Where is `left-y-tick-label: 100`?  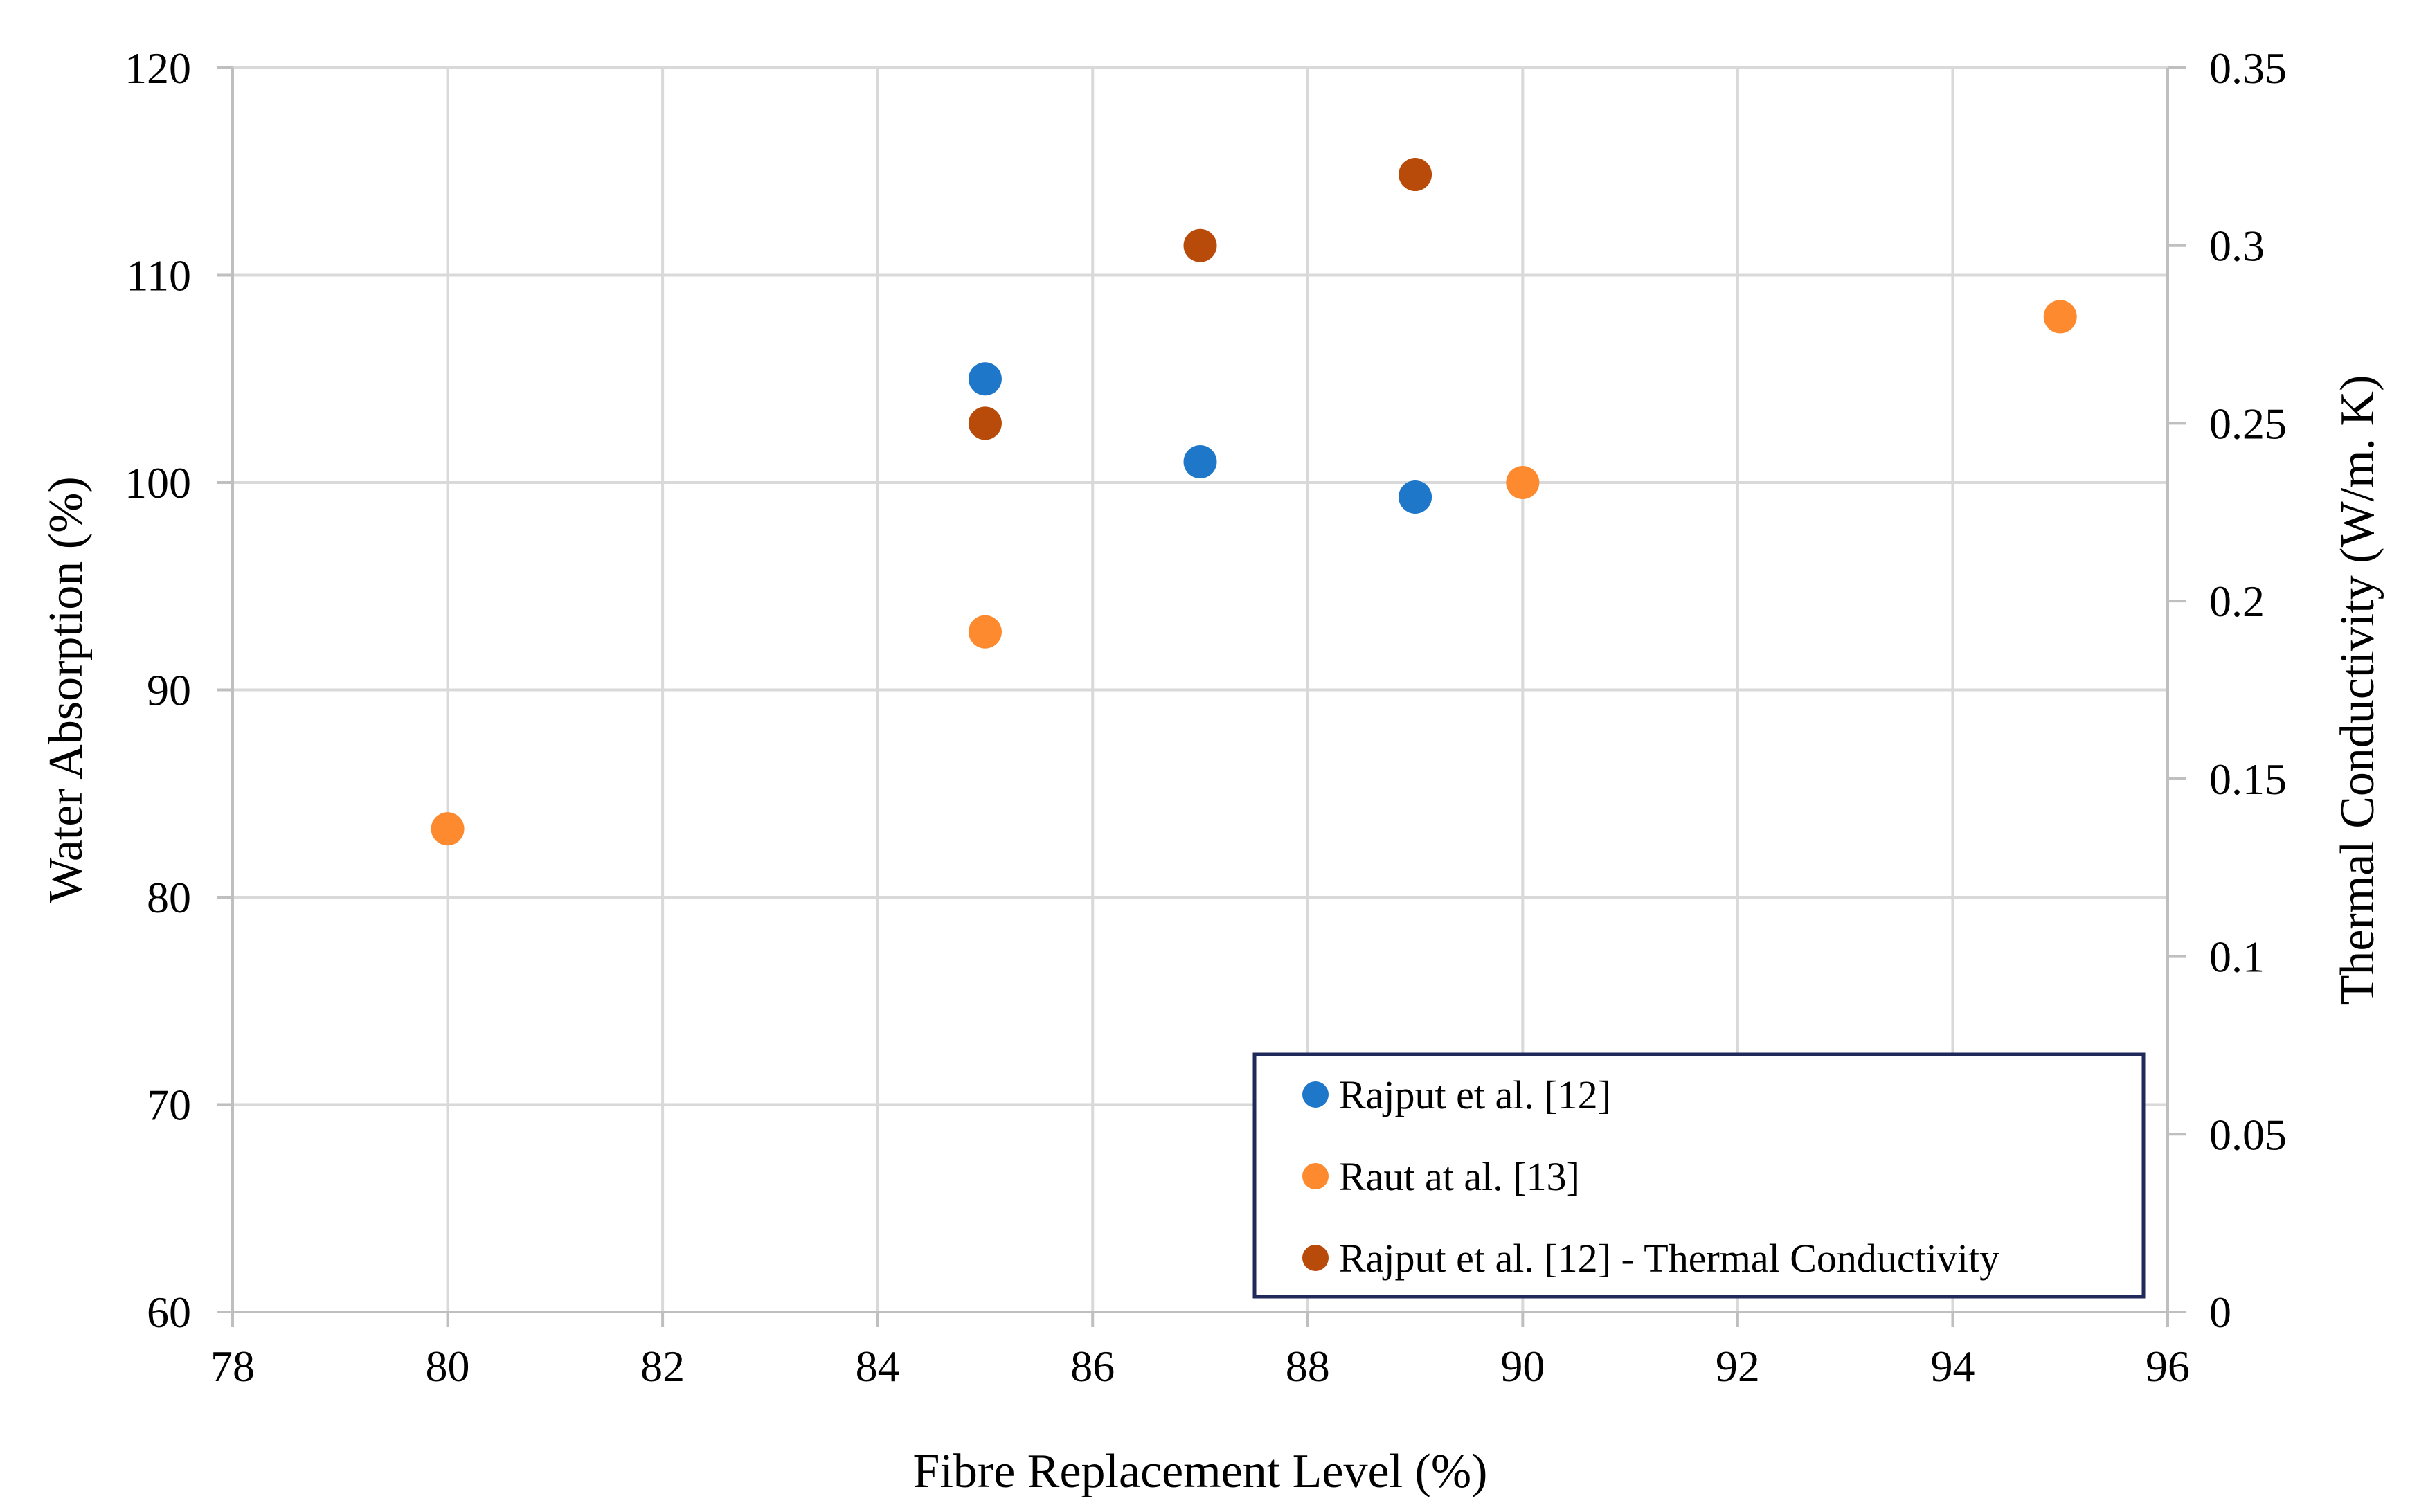
left-y-tick-label: 100 is located at coordinates (158, 482).